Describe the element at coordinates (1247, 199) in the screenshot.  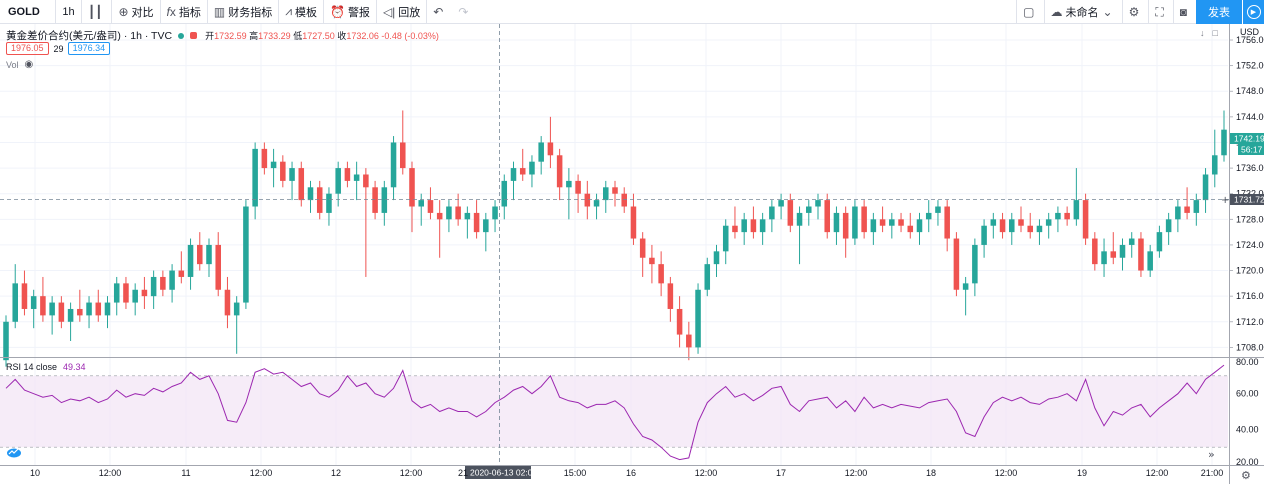
I see `crosshair-price-badge` at that location.